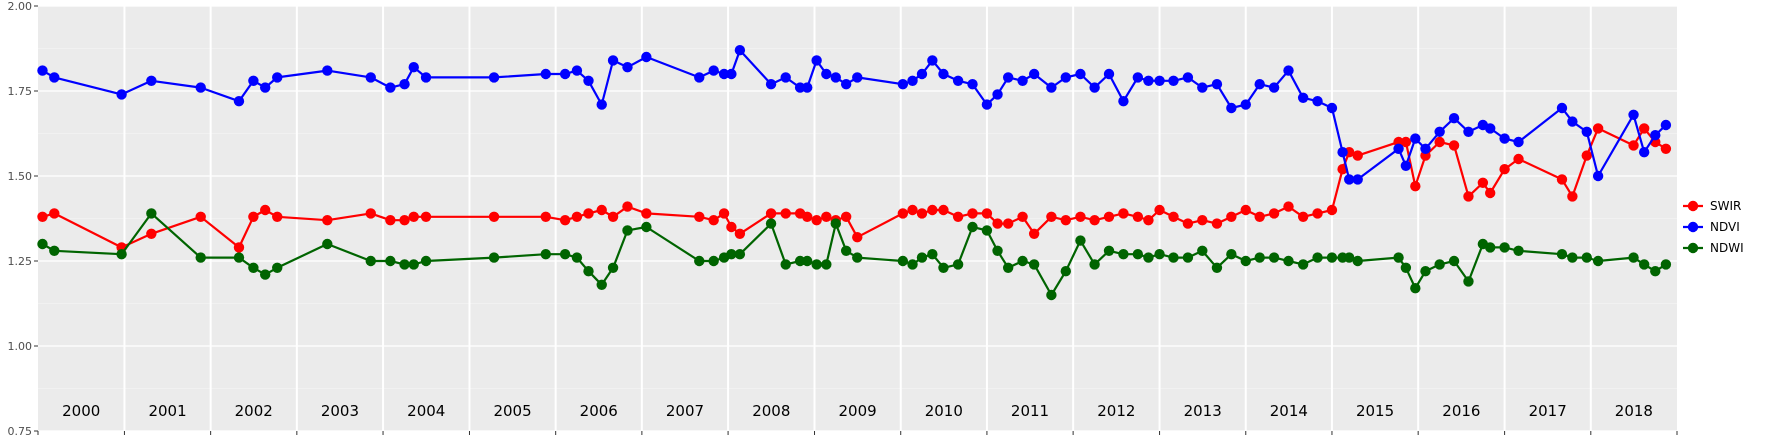 This screenshot has height=442, width=1773. Describe the element at coordinates (599, 411) in the screenshot. I see `year-label: 2006` at that location.